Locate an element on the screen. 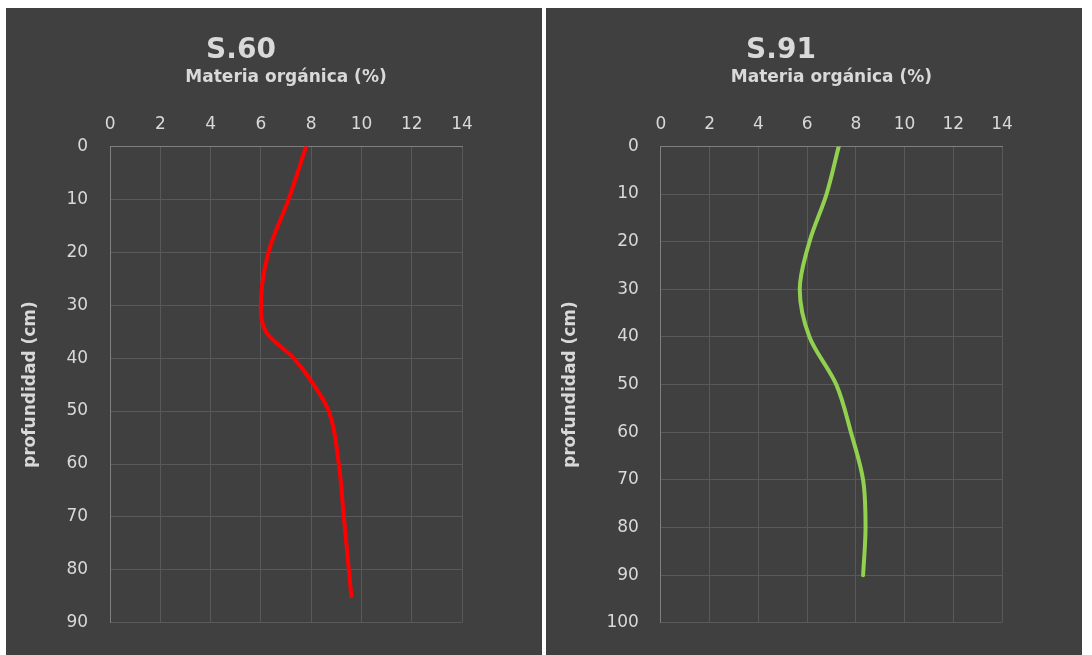  chart-title: S.91 is located at coordinates (781, 49).